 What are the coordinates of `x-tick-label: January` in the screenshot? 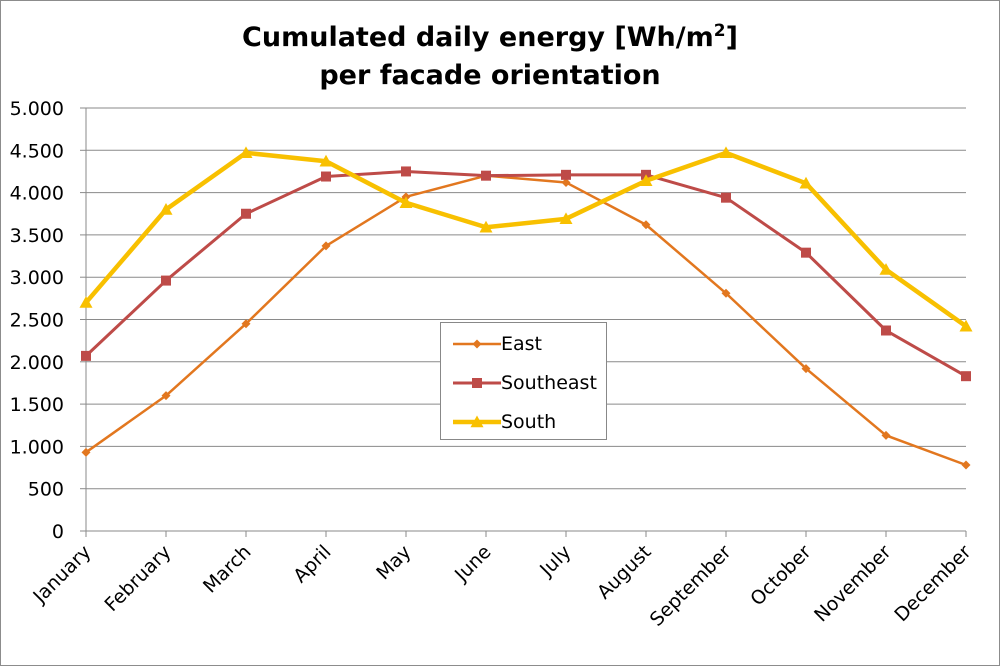 It's located at (61, 574).